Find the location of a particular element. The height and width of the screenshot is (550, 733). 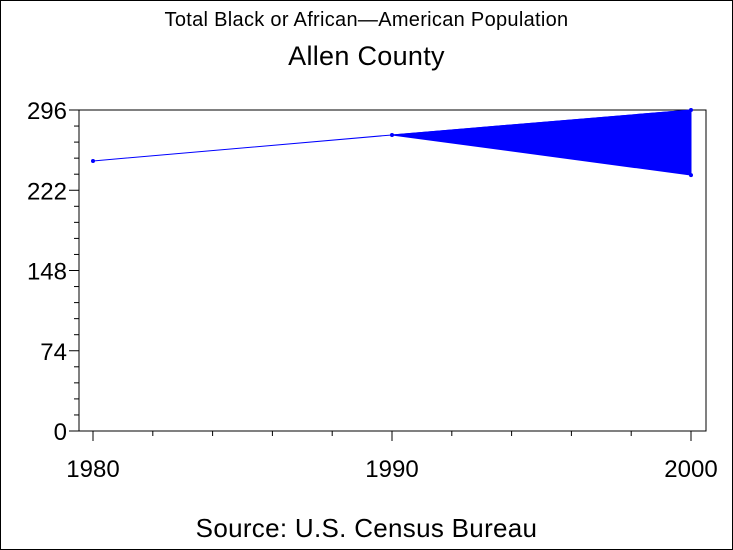

x-tick-label-2000: 2000 is located at coordinates (690, 469).